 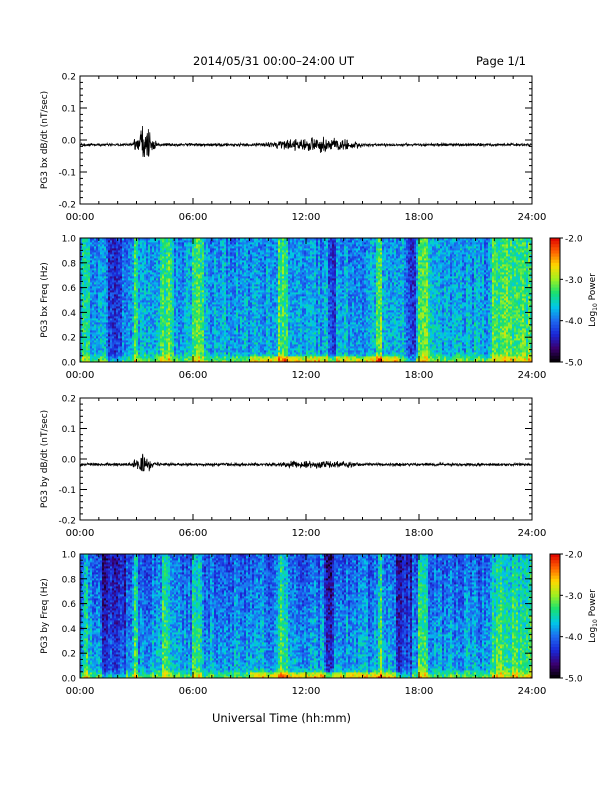 What do you see at coordinates (532, 217) in the screenshot?
I see `x-tick-label: 24:00` at bounding box center [532, 217].